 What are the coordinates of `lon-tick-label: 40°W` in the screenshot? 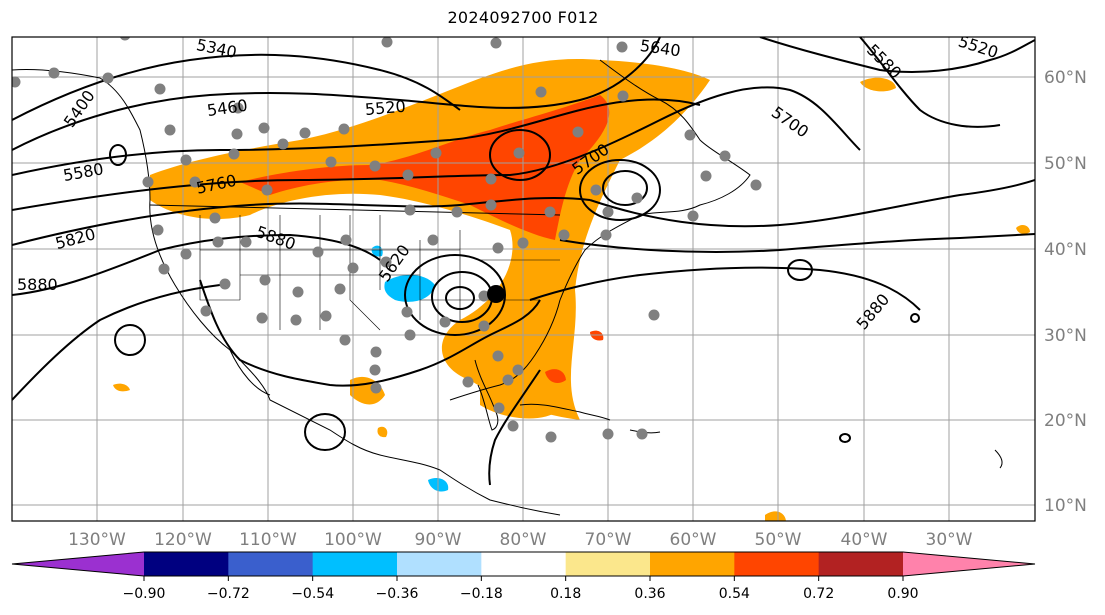 It's located at (864, 540).